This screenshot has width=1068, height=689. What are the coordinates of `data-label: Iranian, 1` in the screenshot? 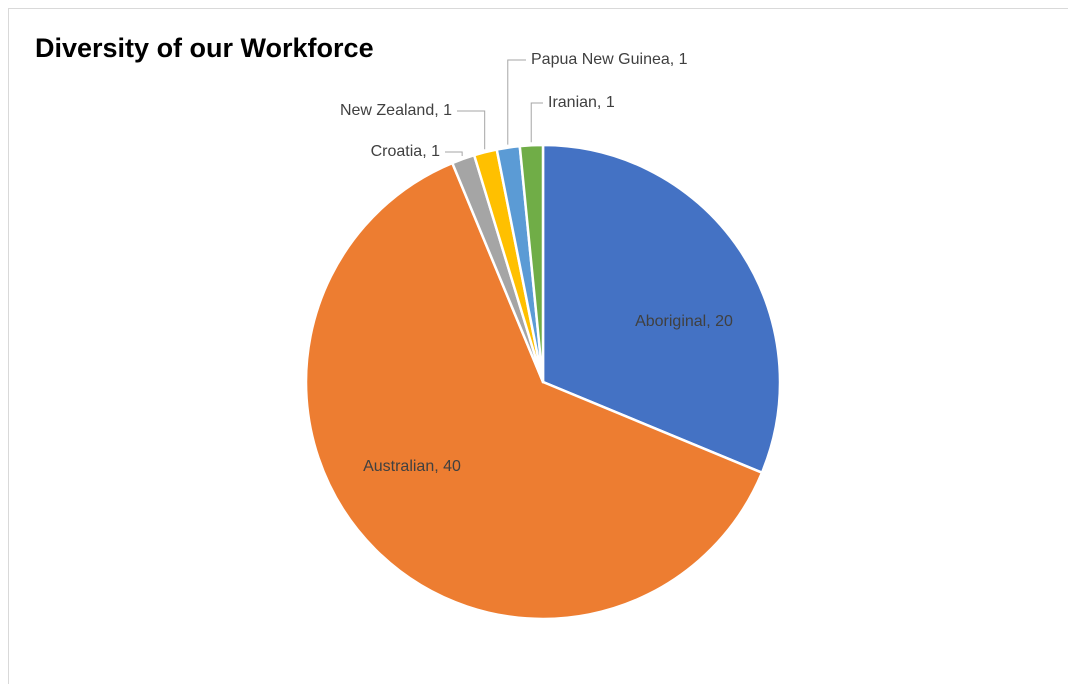 It's located at (581, 102).